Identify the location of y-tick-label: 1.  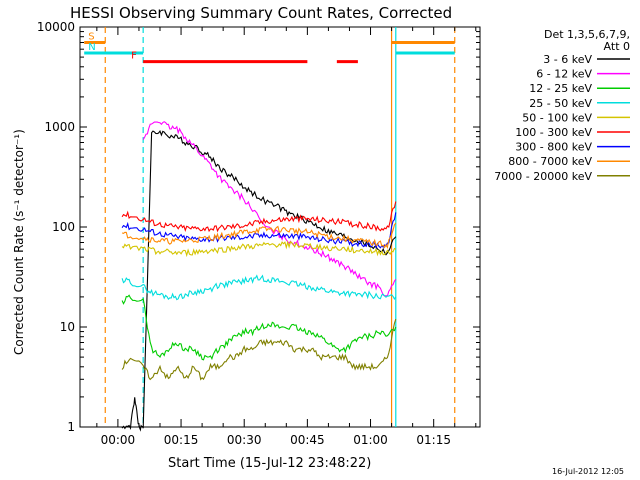
(71, 427).